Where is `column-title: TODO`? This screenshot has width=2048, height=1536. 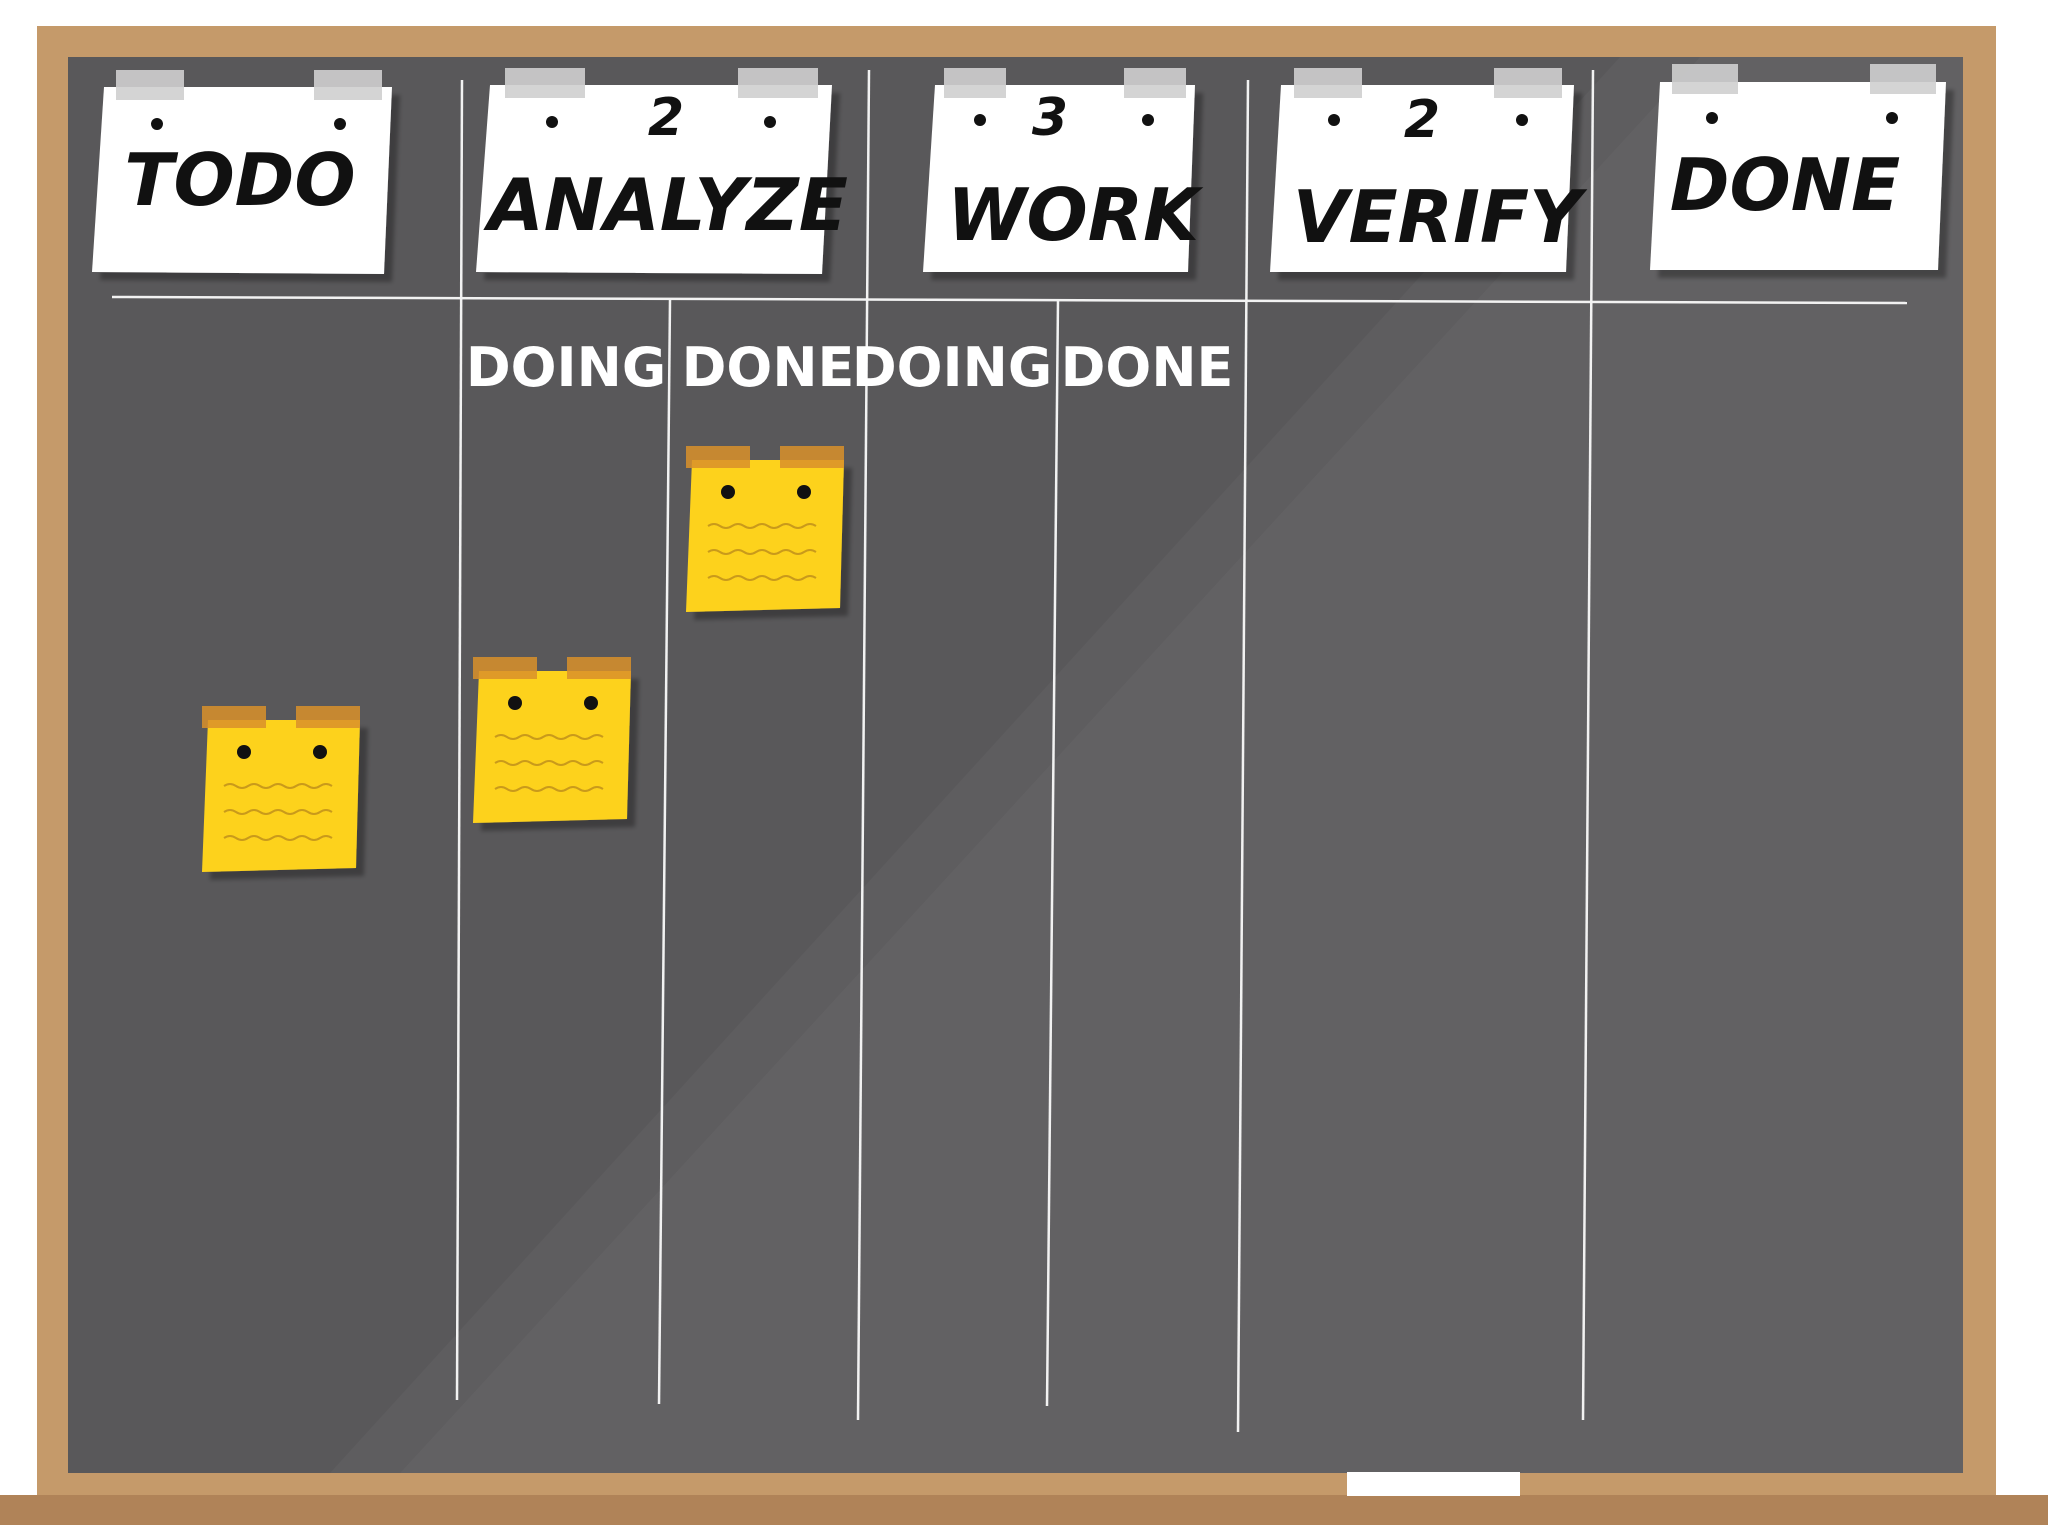
column-title: TODO is located at coordinates (239, 180).